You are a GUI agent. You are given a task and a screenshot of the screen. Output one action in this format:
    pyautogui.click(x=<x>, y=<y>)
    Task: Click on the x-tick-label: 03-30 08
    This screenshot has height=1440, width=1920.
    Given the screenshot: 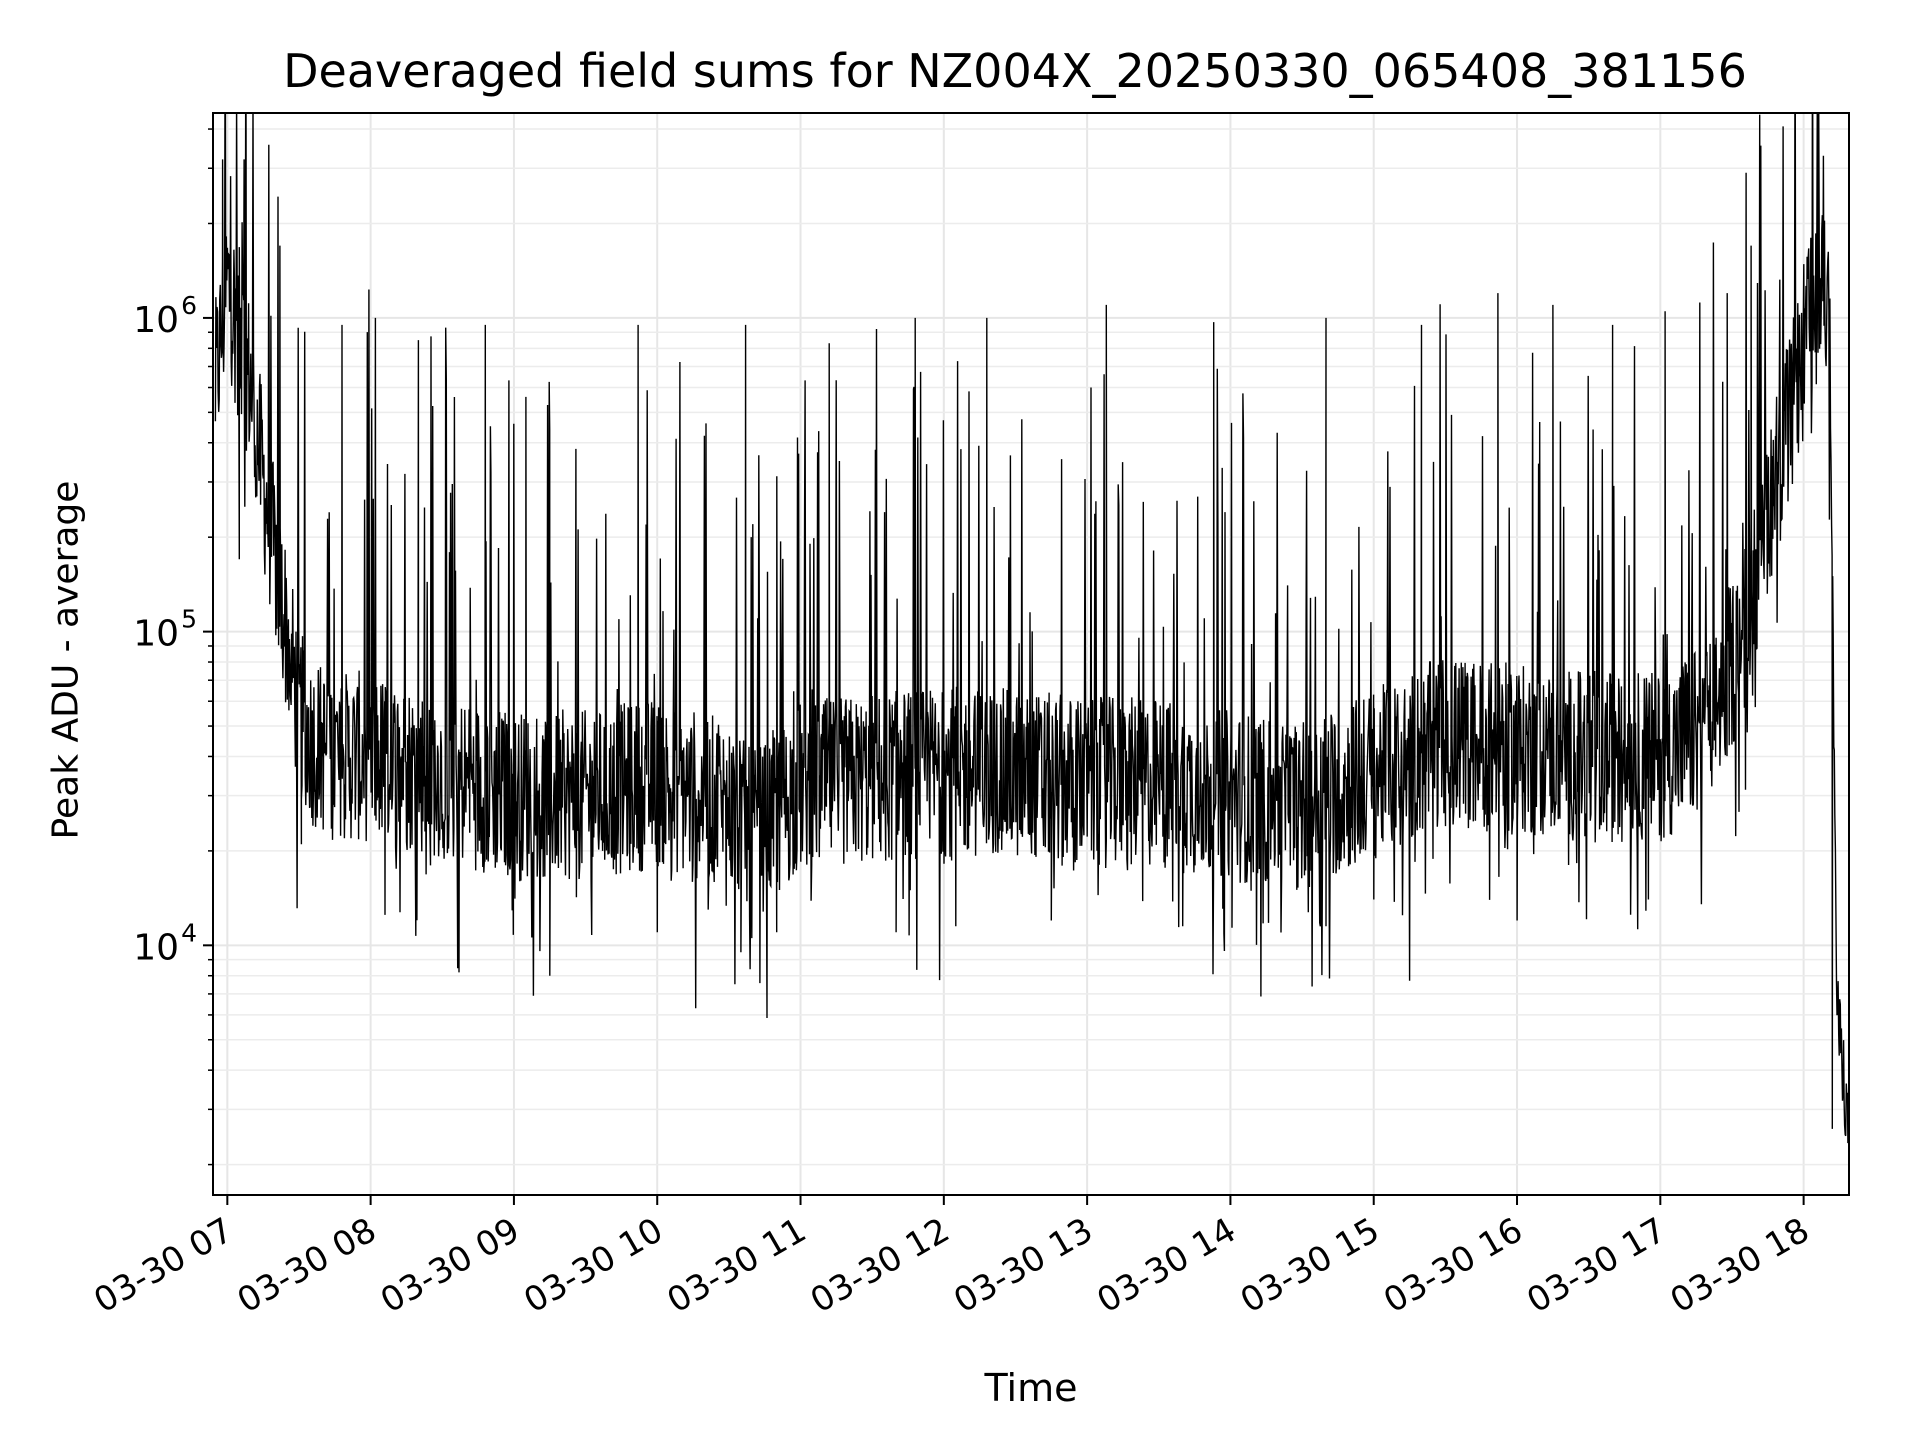 What is the action you would take?
    pyautogui.click(x=307, y=1265)
    